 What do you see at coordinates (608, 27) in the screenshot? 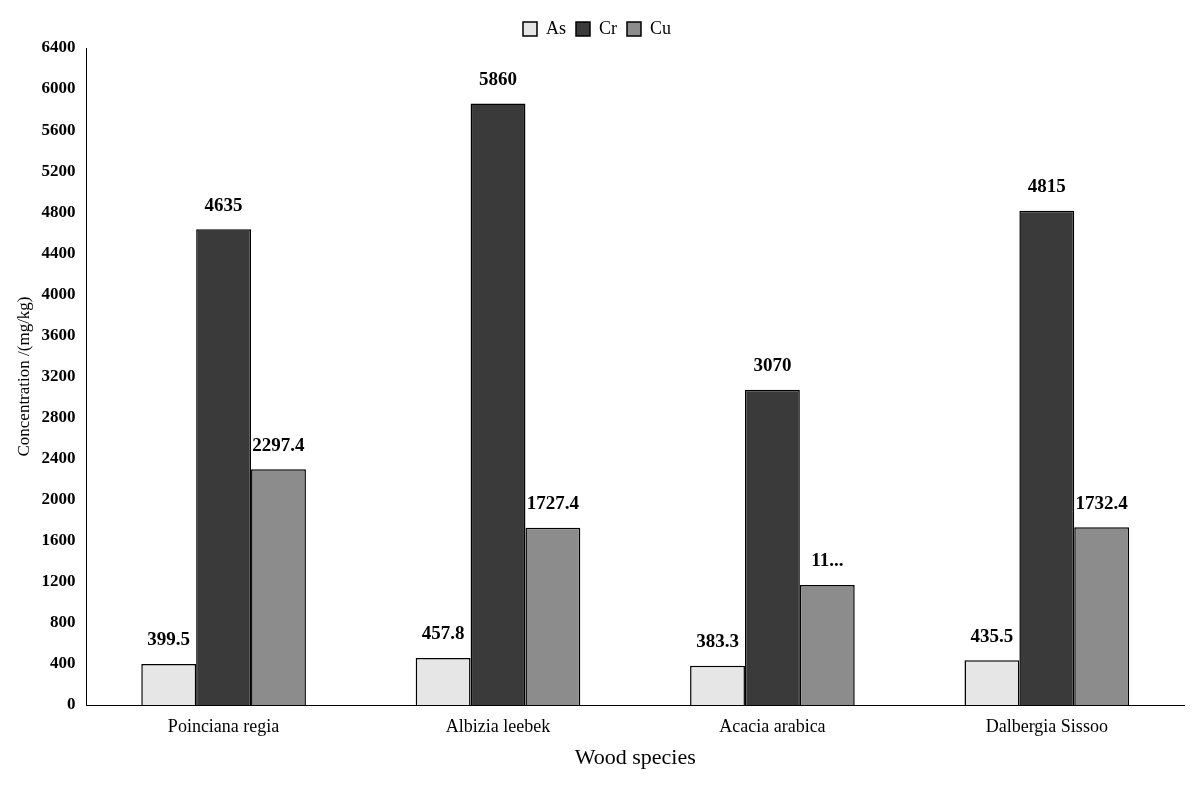
I see `legend-label: Cr` at bounding box center [608, 27].